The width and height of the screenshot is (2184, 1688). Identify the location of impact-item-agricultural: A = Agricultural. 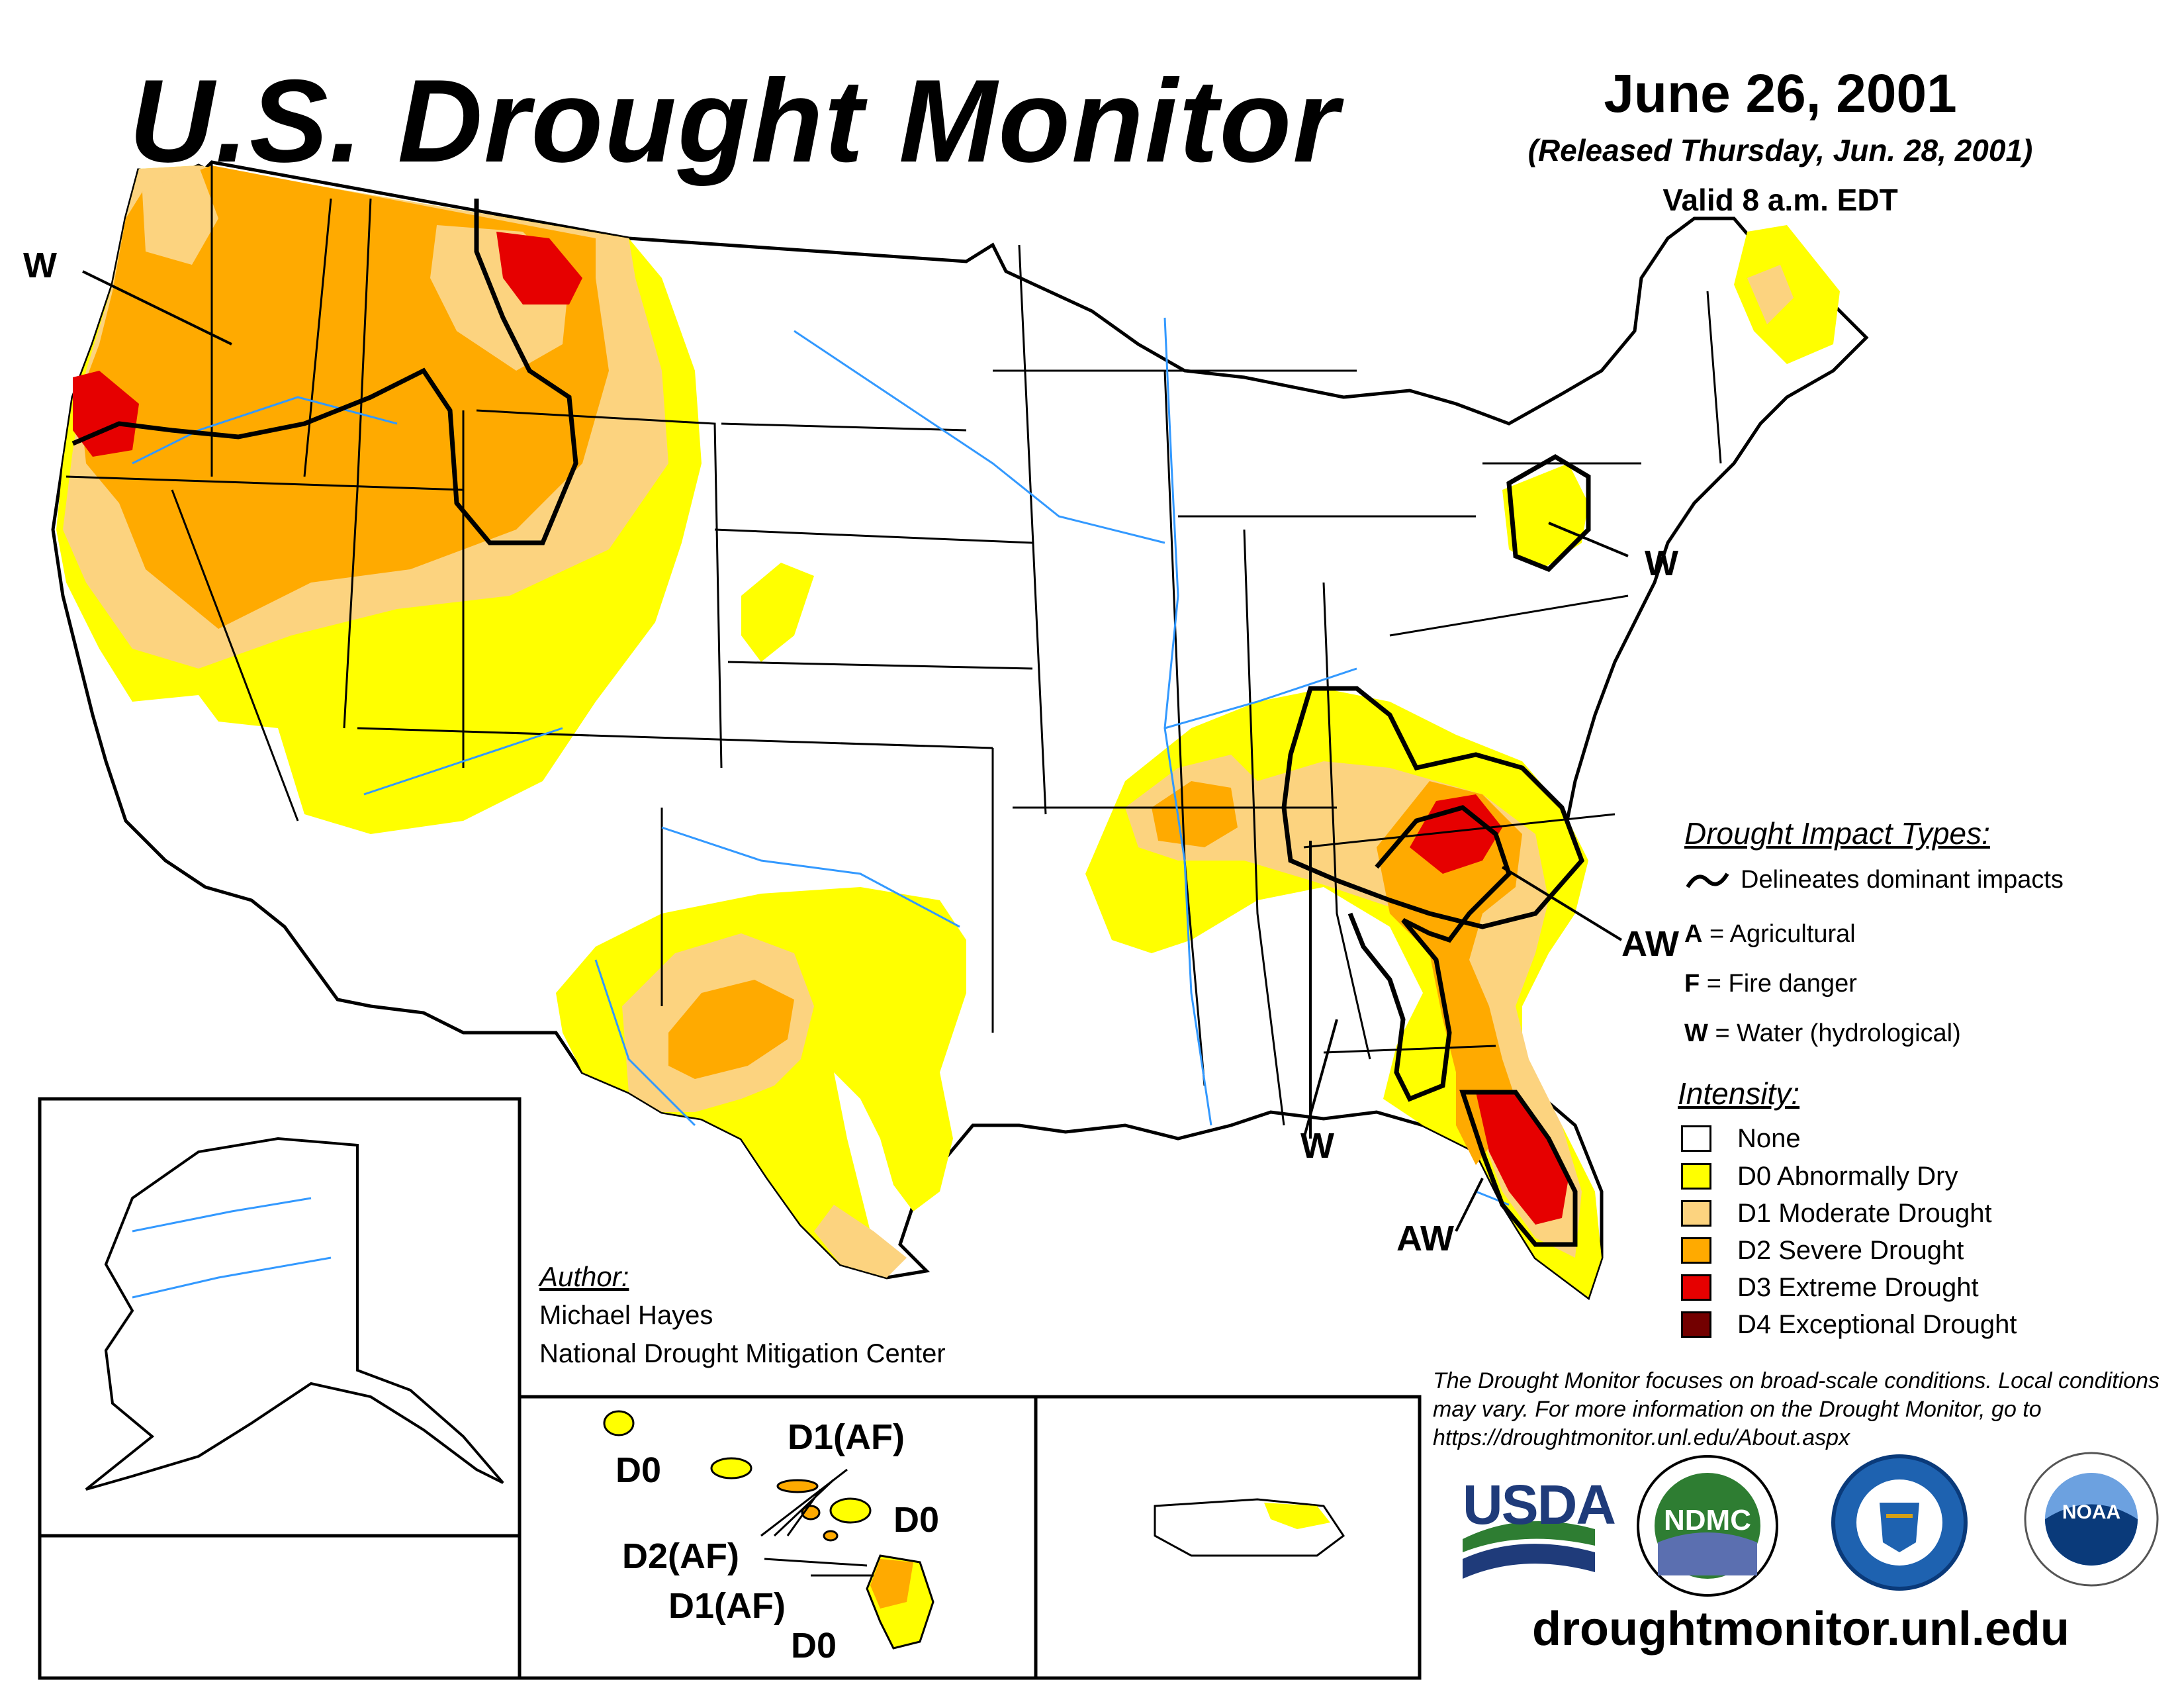
(1770, 934).